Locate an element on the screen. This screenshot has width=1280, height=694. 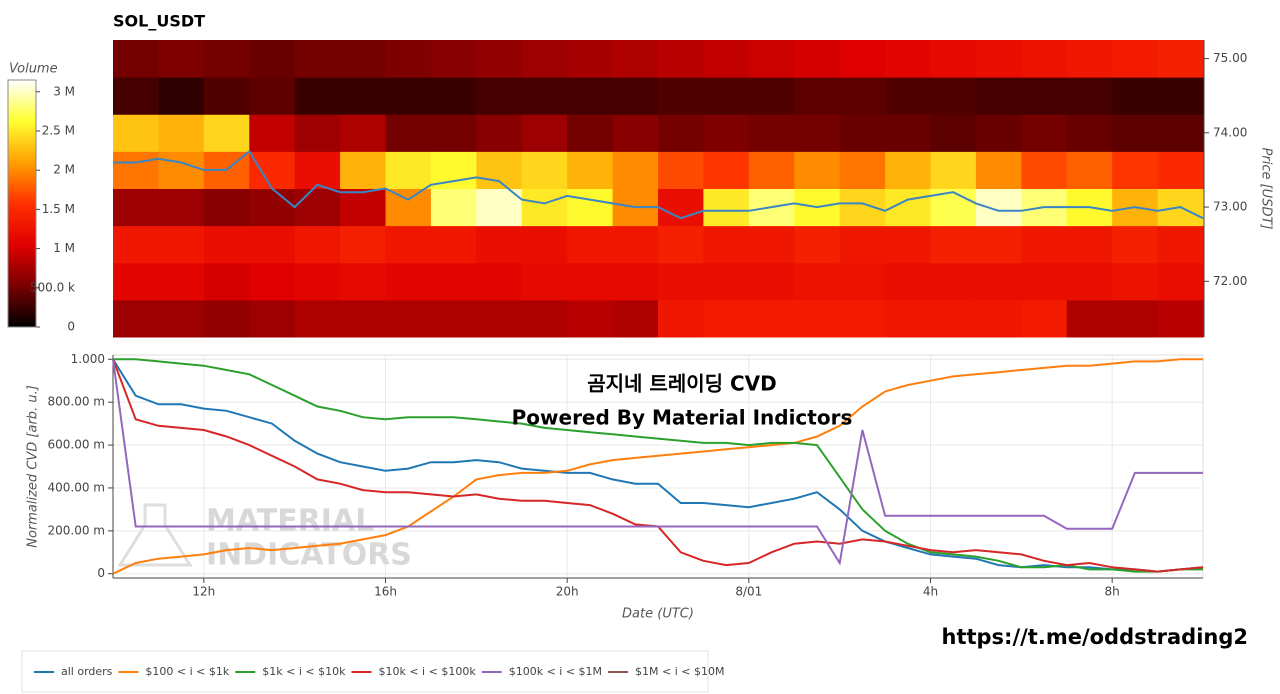
x-tick-label: 20h is located at coordinates (567, 592).